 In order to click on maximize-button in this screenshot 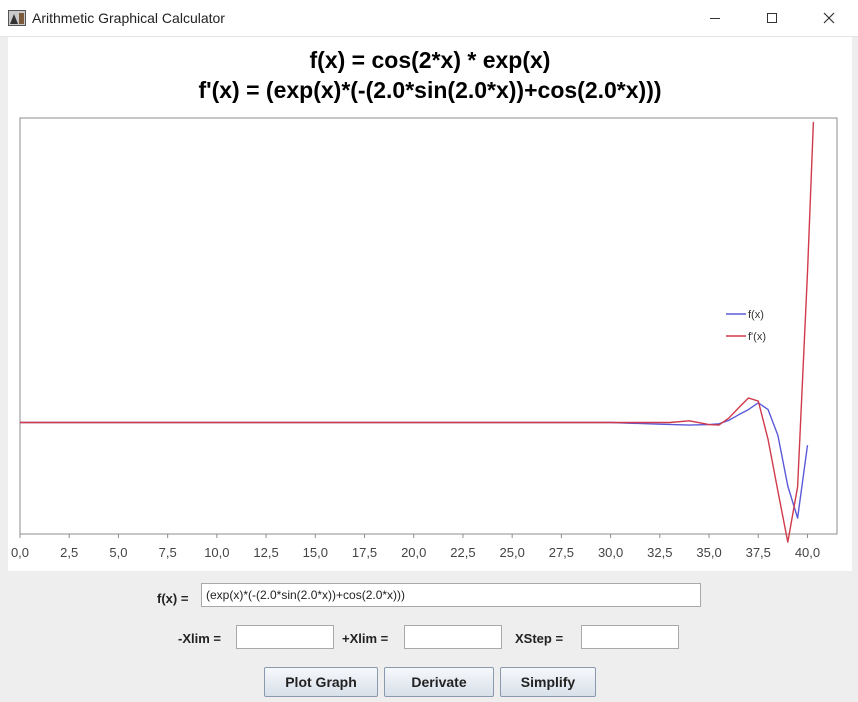, I will do `click(772, 18)`.